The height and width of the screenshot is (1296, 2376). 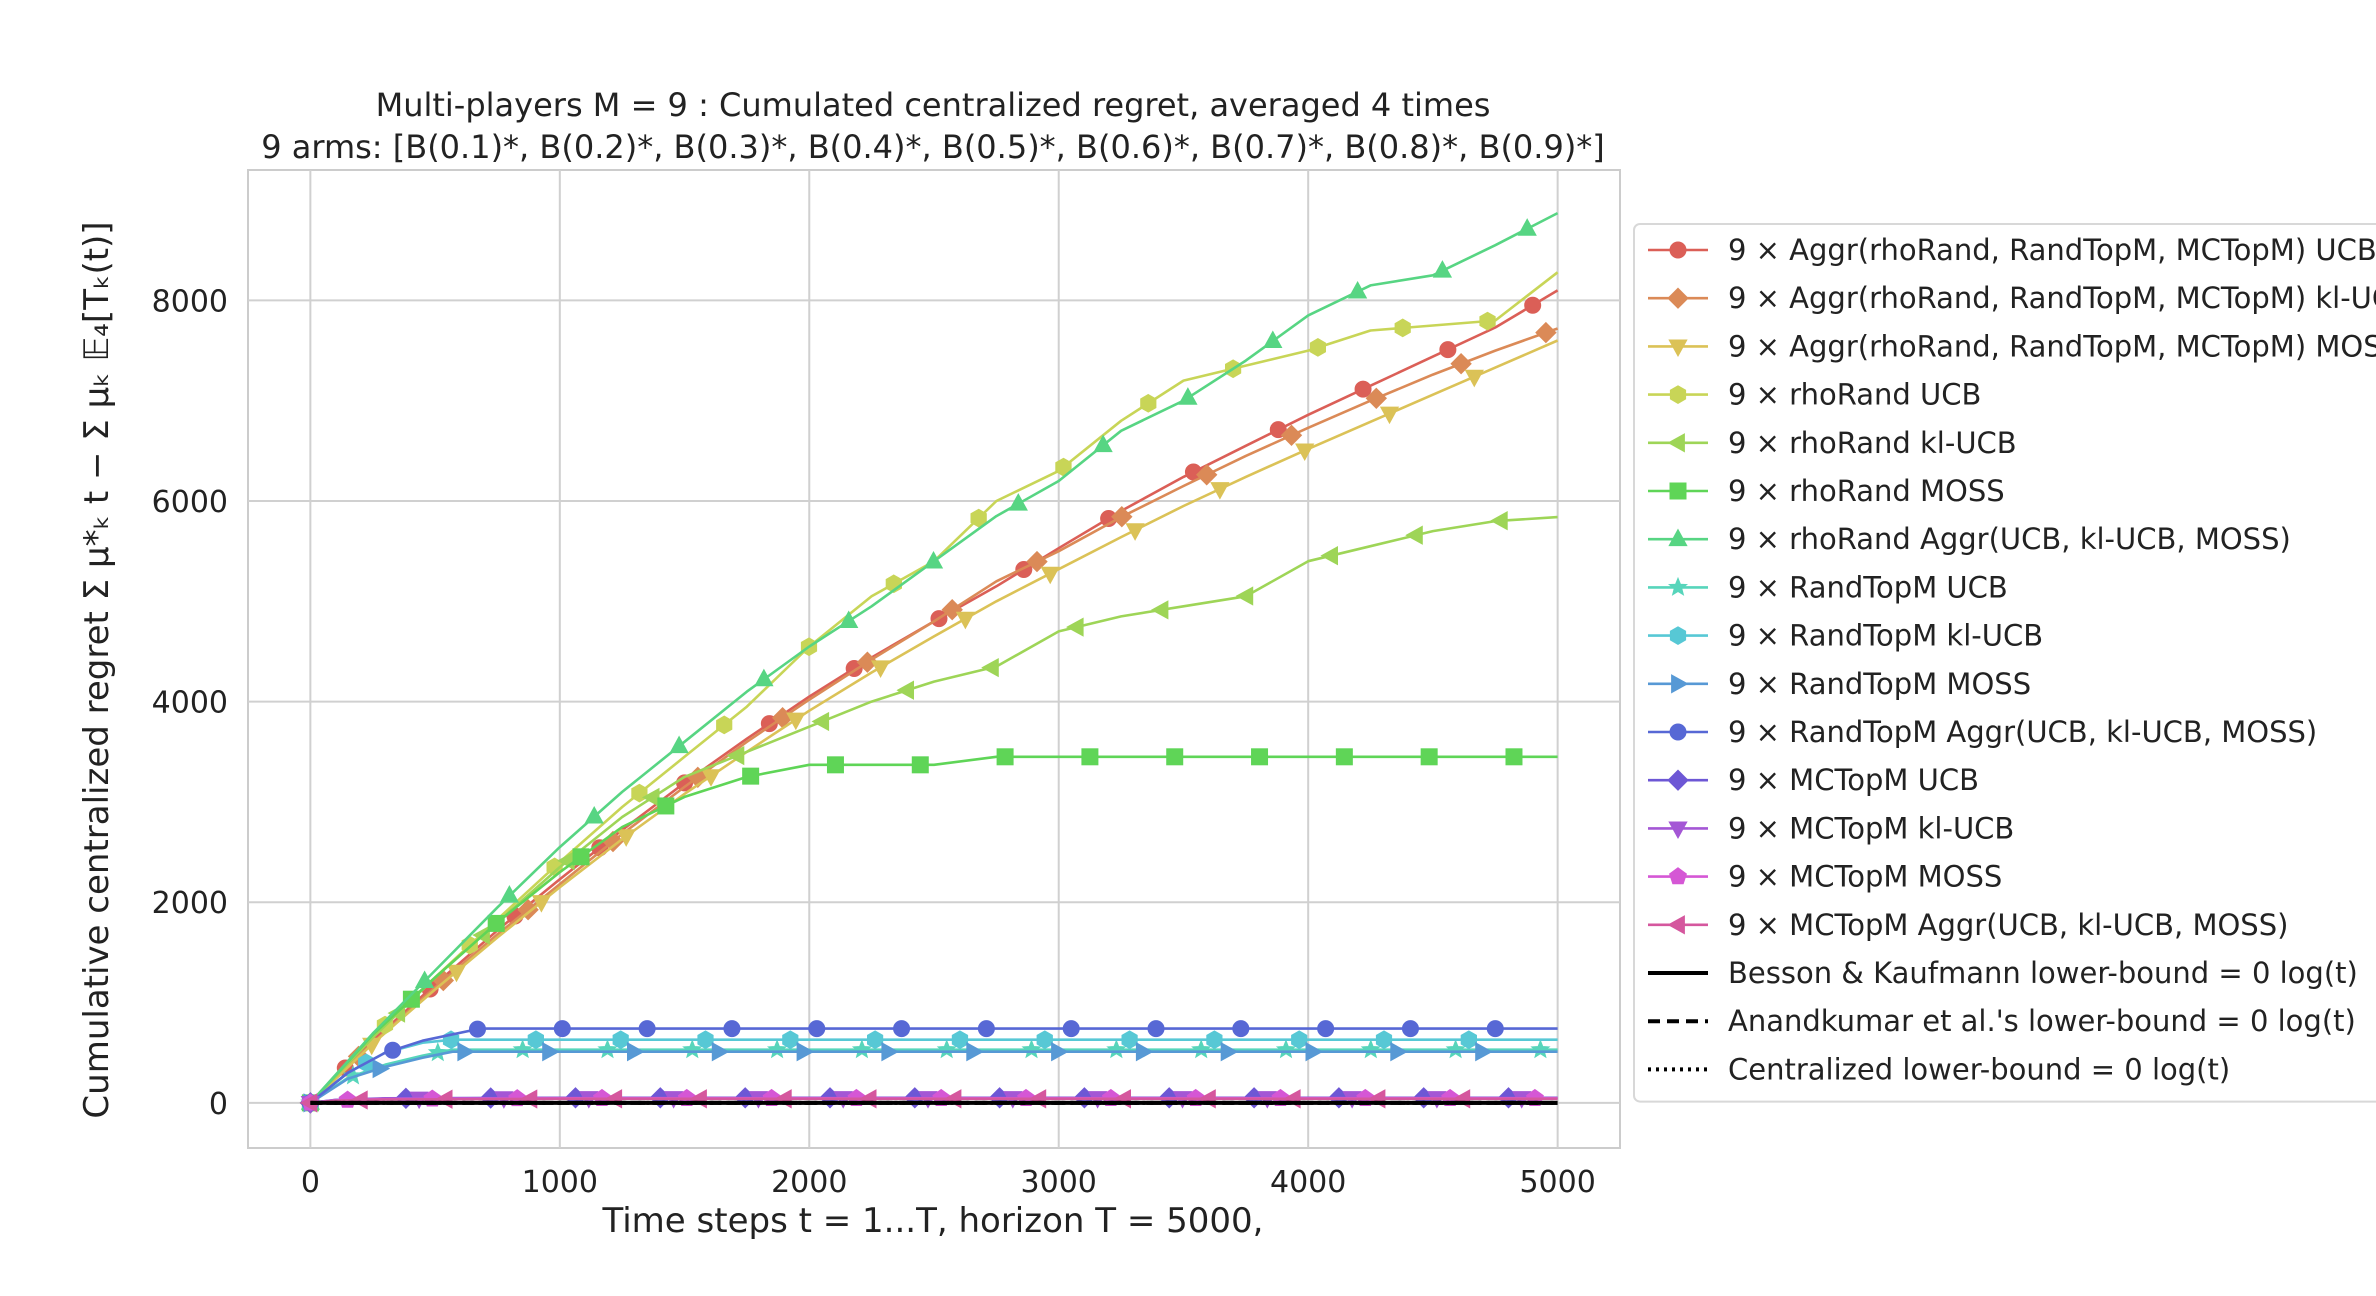 I want to click on x-tick-label: 0, so click(x=310, y=1182).